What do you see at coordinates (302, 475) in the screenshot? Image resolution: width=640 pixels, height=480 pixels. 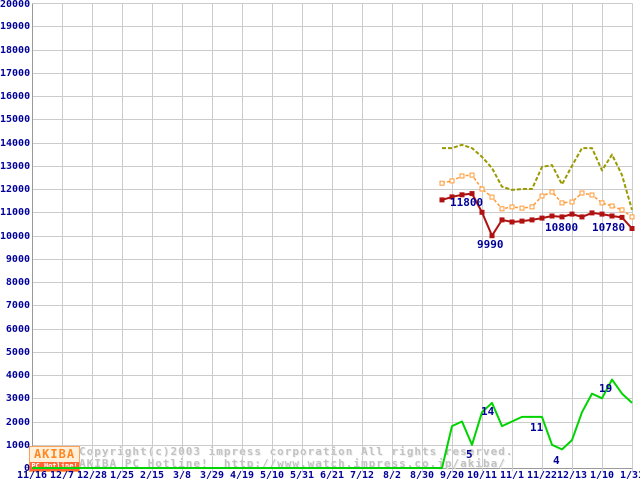 I see `x-axis-label: 5/31` at bounding box center [302, 475].